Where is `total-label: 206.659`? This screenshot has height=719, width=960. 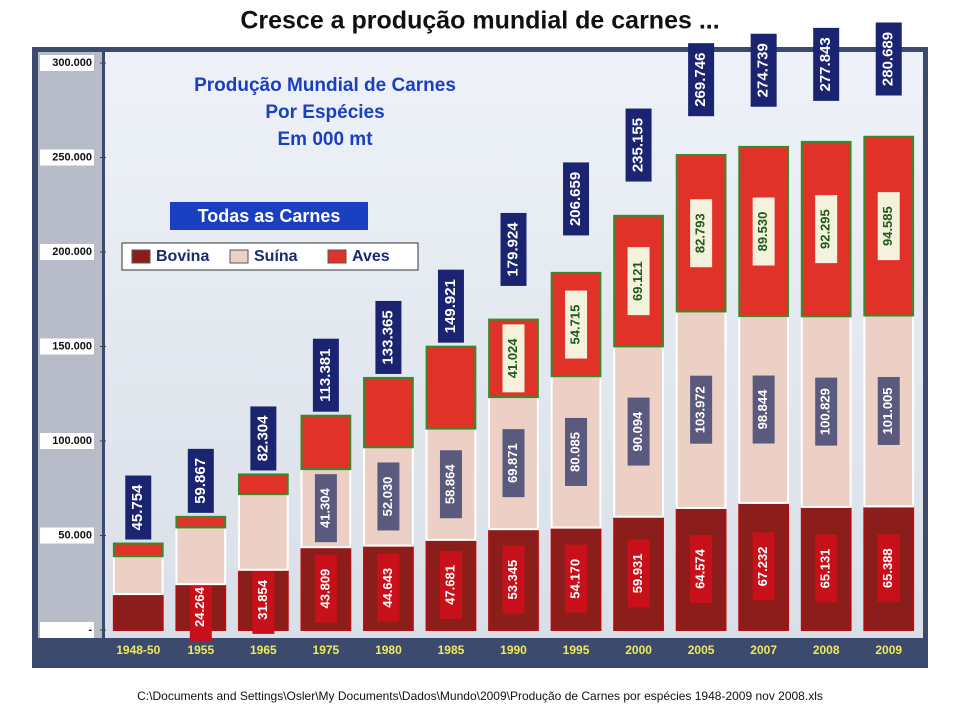 total-label: 206.659 is located at coordinates (575, 199).